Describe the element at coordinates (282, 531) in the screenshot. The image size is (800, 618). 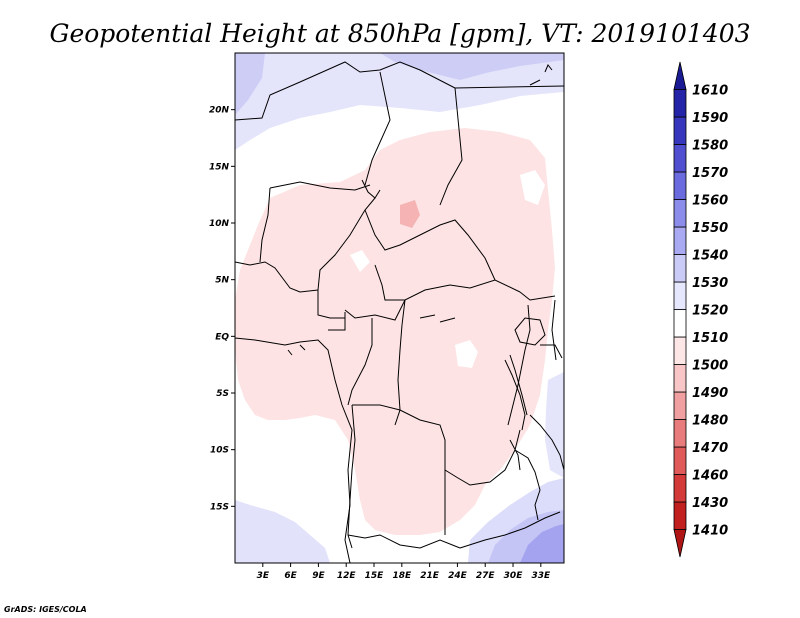
I see `field-region-1520-southwest` at that location.